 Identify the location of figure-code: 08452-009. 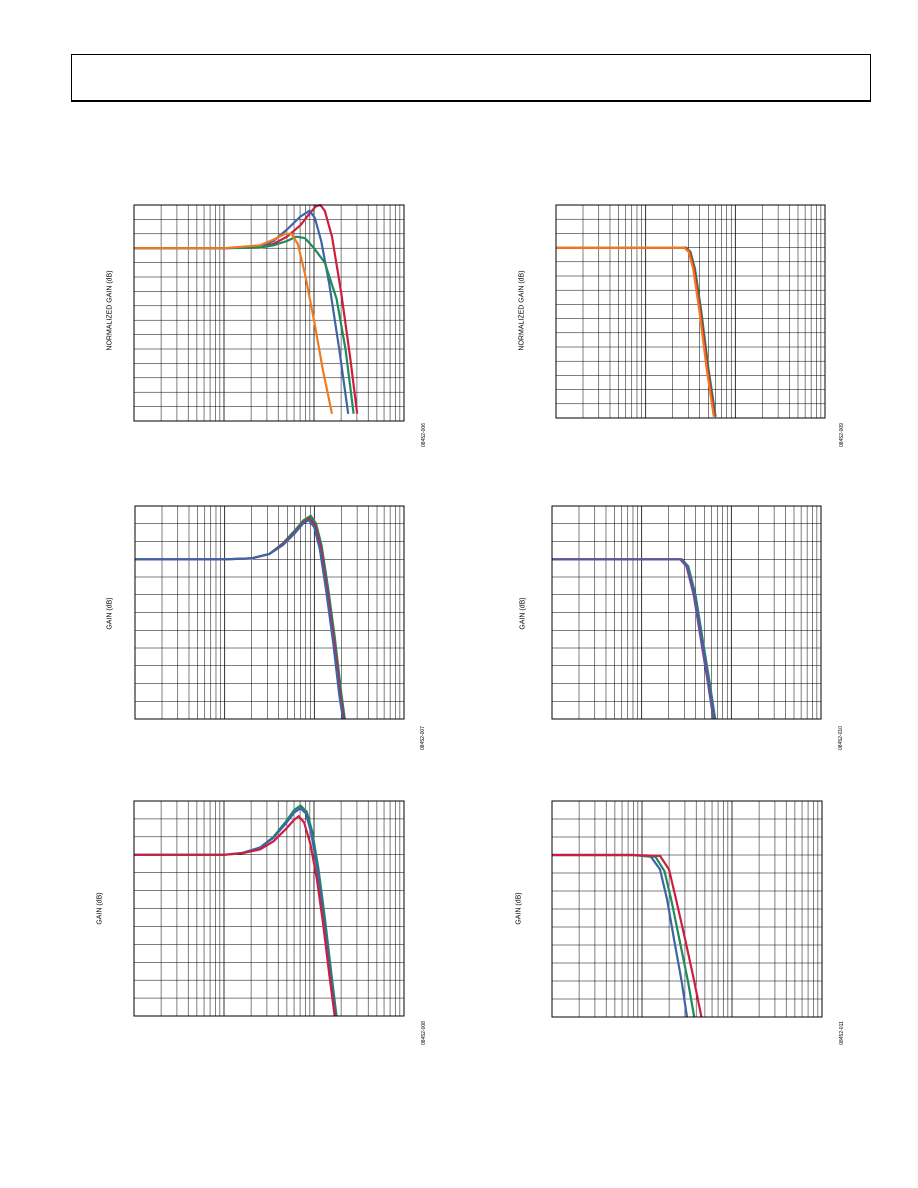
(842, 435).